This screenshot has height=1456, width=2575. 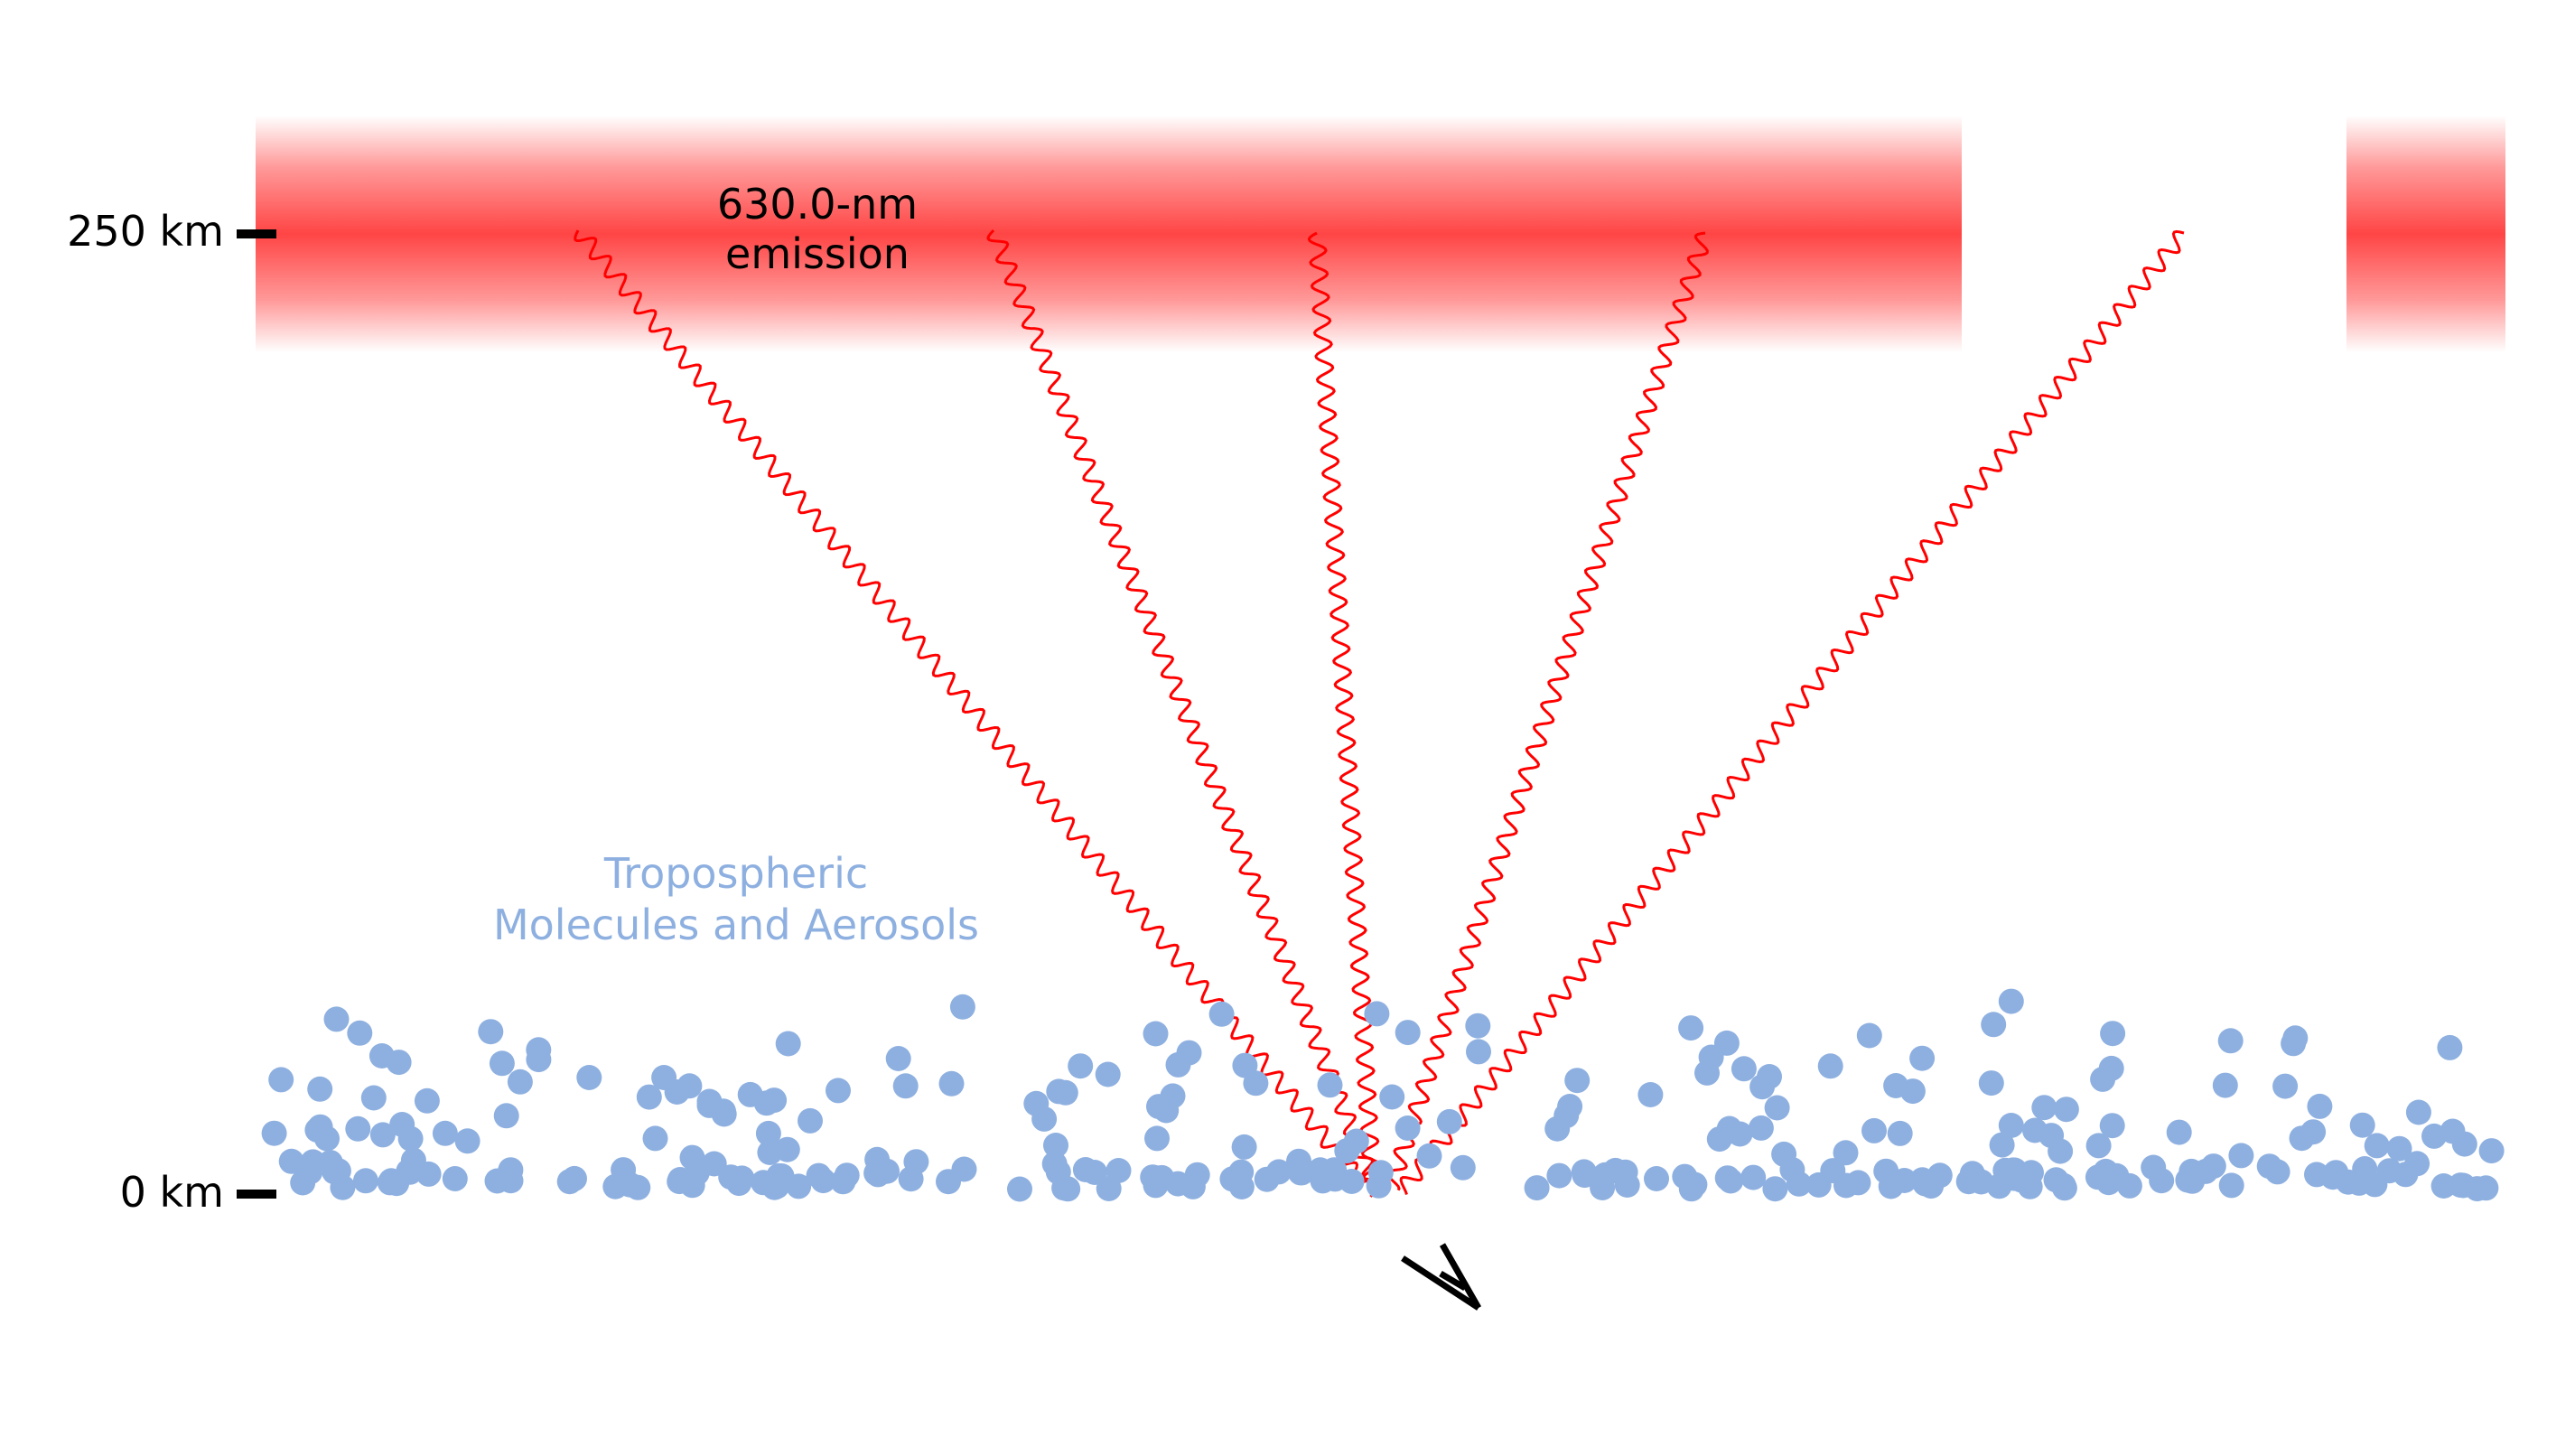 I want to click on emission-layer-band-segment, so click(x=2425, y=234).